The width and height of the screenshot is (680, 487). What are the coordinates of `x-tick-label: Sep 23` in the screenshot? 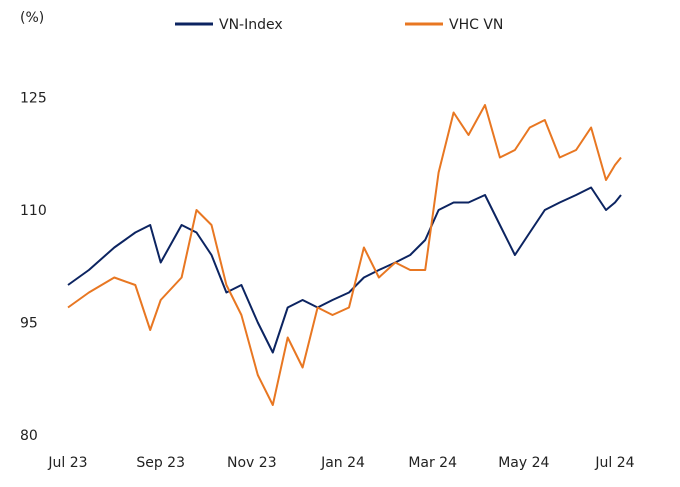 It's located at (160, 463).